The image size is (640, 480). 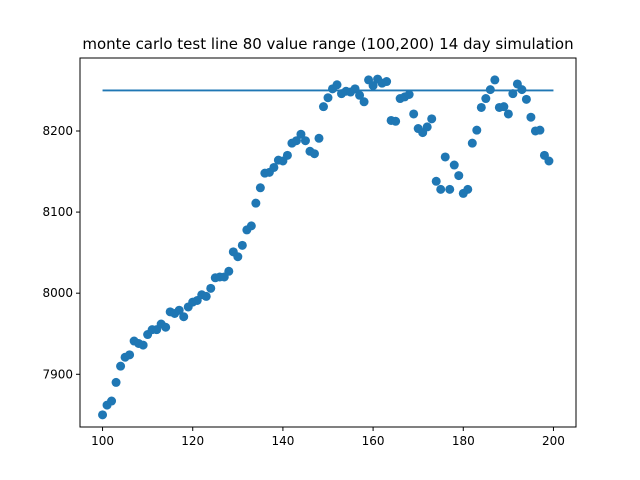 I want to click on x-tick-label: 200, so click(x=553, y=441).